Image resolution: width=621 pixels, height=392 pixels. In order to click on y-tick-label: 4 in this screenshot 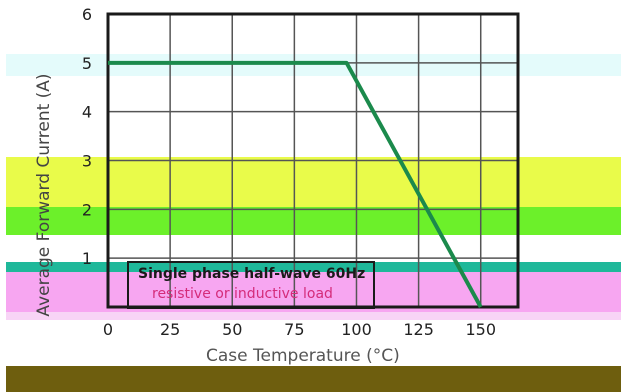, I will do `click(87, 112)`.